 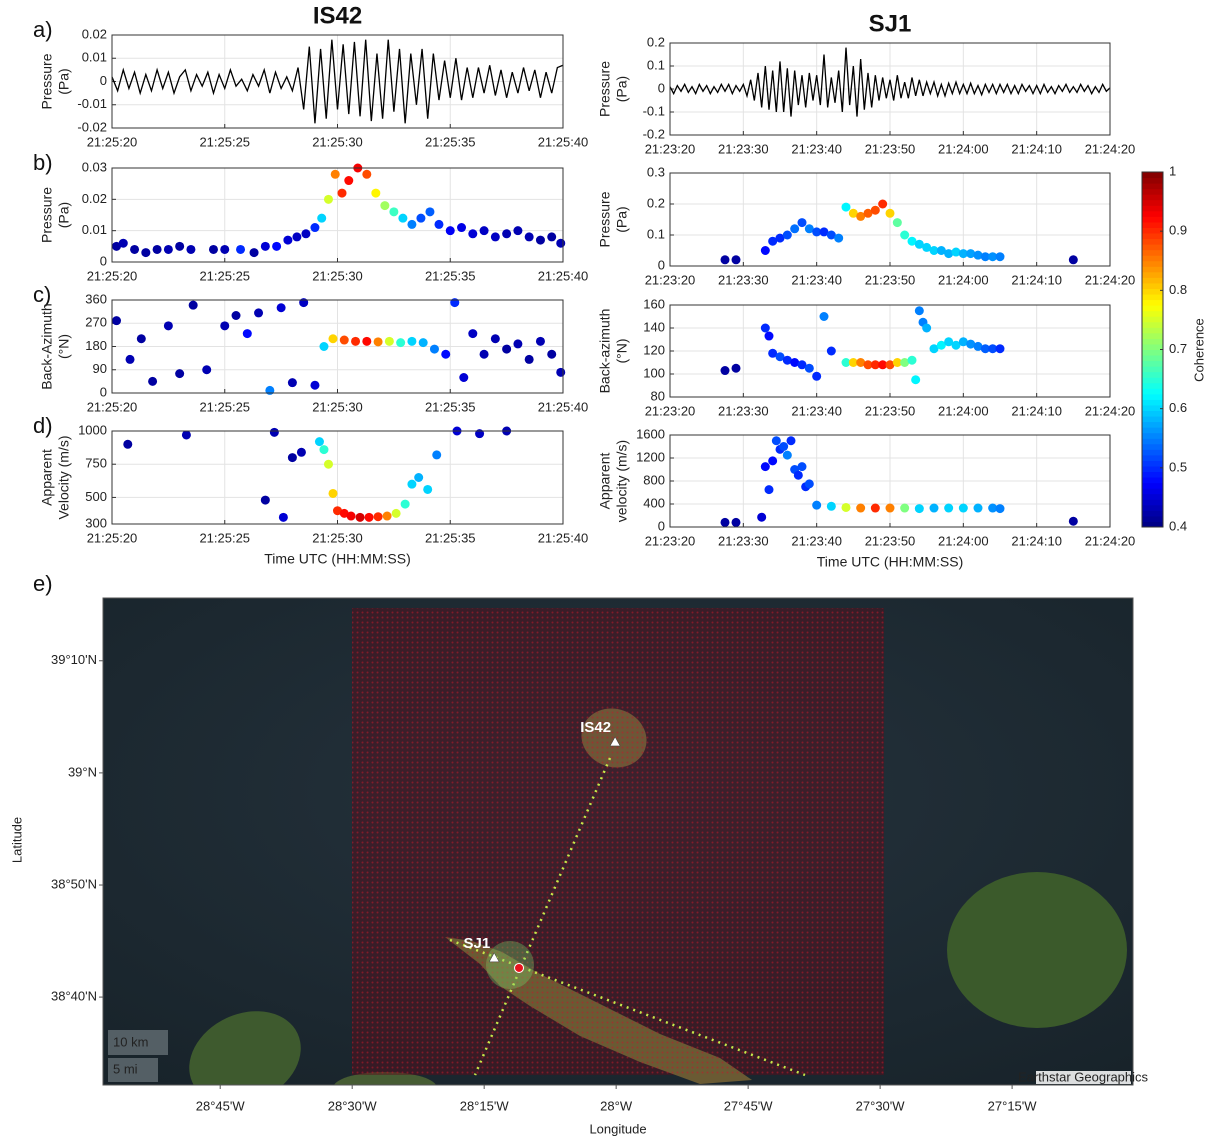 What do you see at coordinates (1110, 540) in the screenshot?
I see `x-tick-label: 21:24:20` at bounding box center [1110, 540].